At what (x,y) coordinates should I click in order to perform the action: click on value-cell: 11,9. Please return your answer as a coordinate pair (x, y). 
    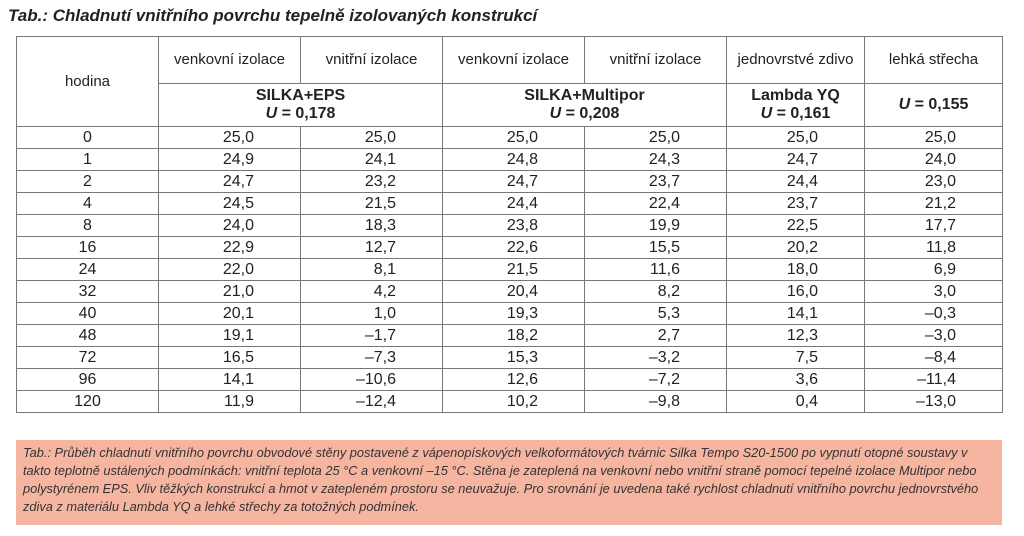
    Looking at the image, I should click on (229, 401).